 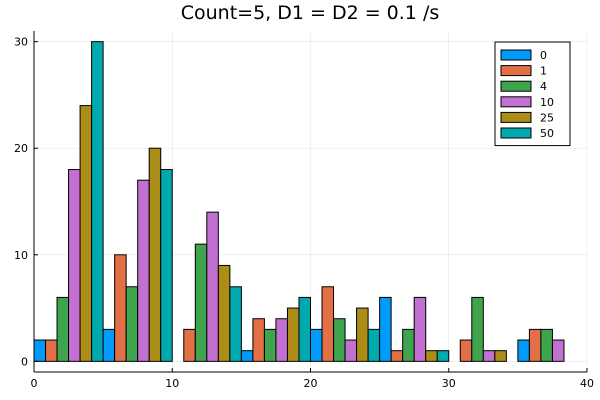 What do you see at coordinates (310, 13) in the screenshot?
I see `chart-title: Count=5, D1 = D2 = 0.1 /s` at bounding box center [310, 13].